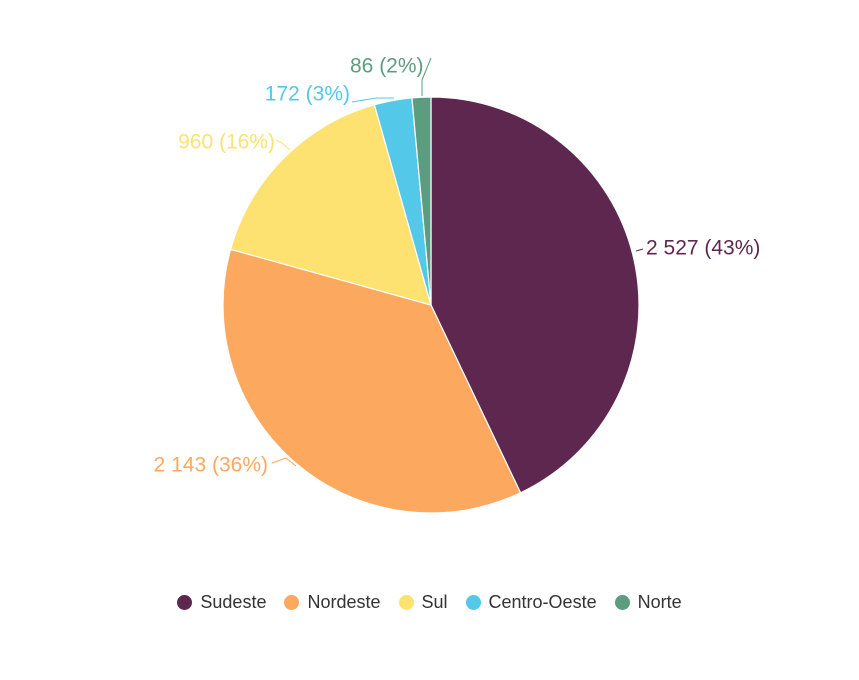 The image size is (859, 680). What do you see at coordinates (406, 602) in the screenshot?
I see `legend-marker-sul` at bounding box center [406, 602].